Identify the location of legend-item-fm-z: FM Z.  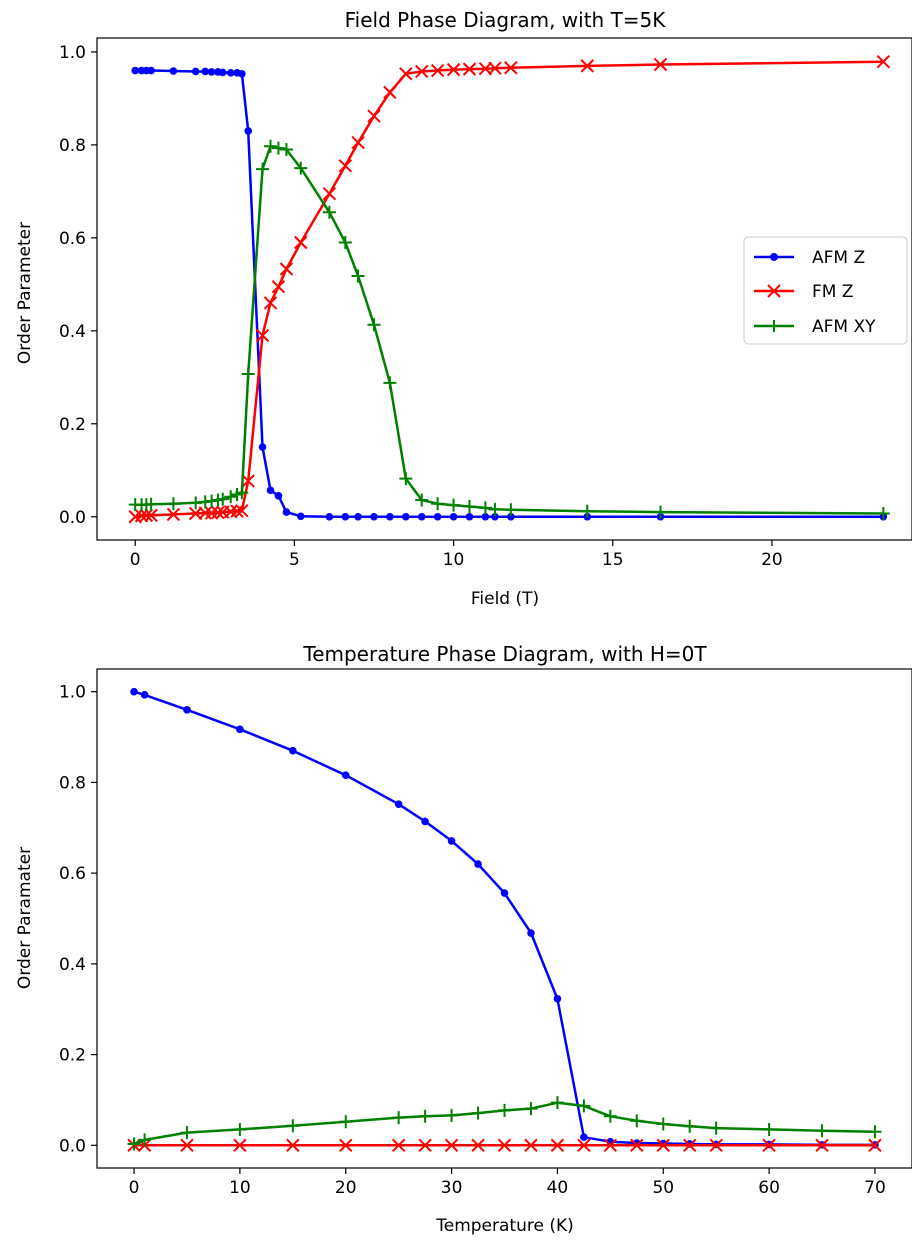
(804, 292).